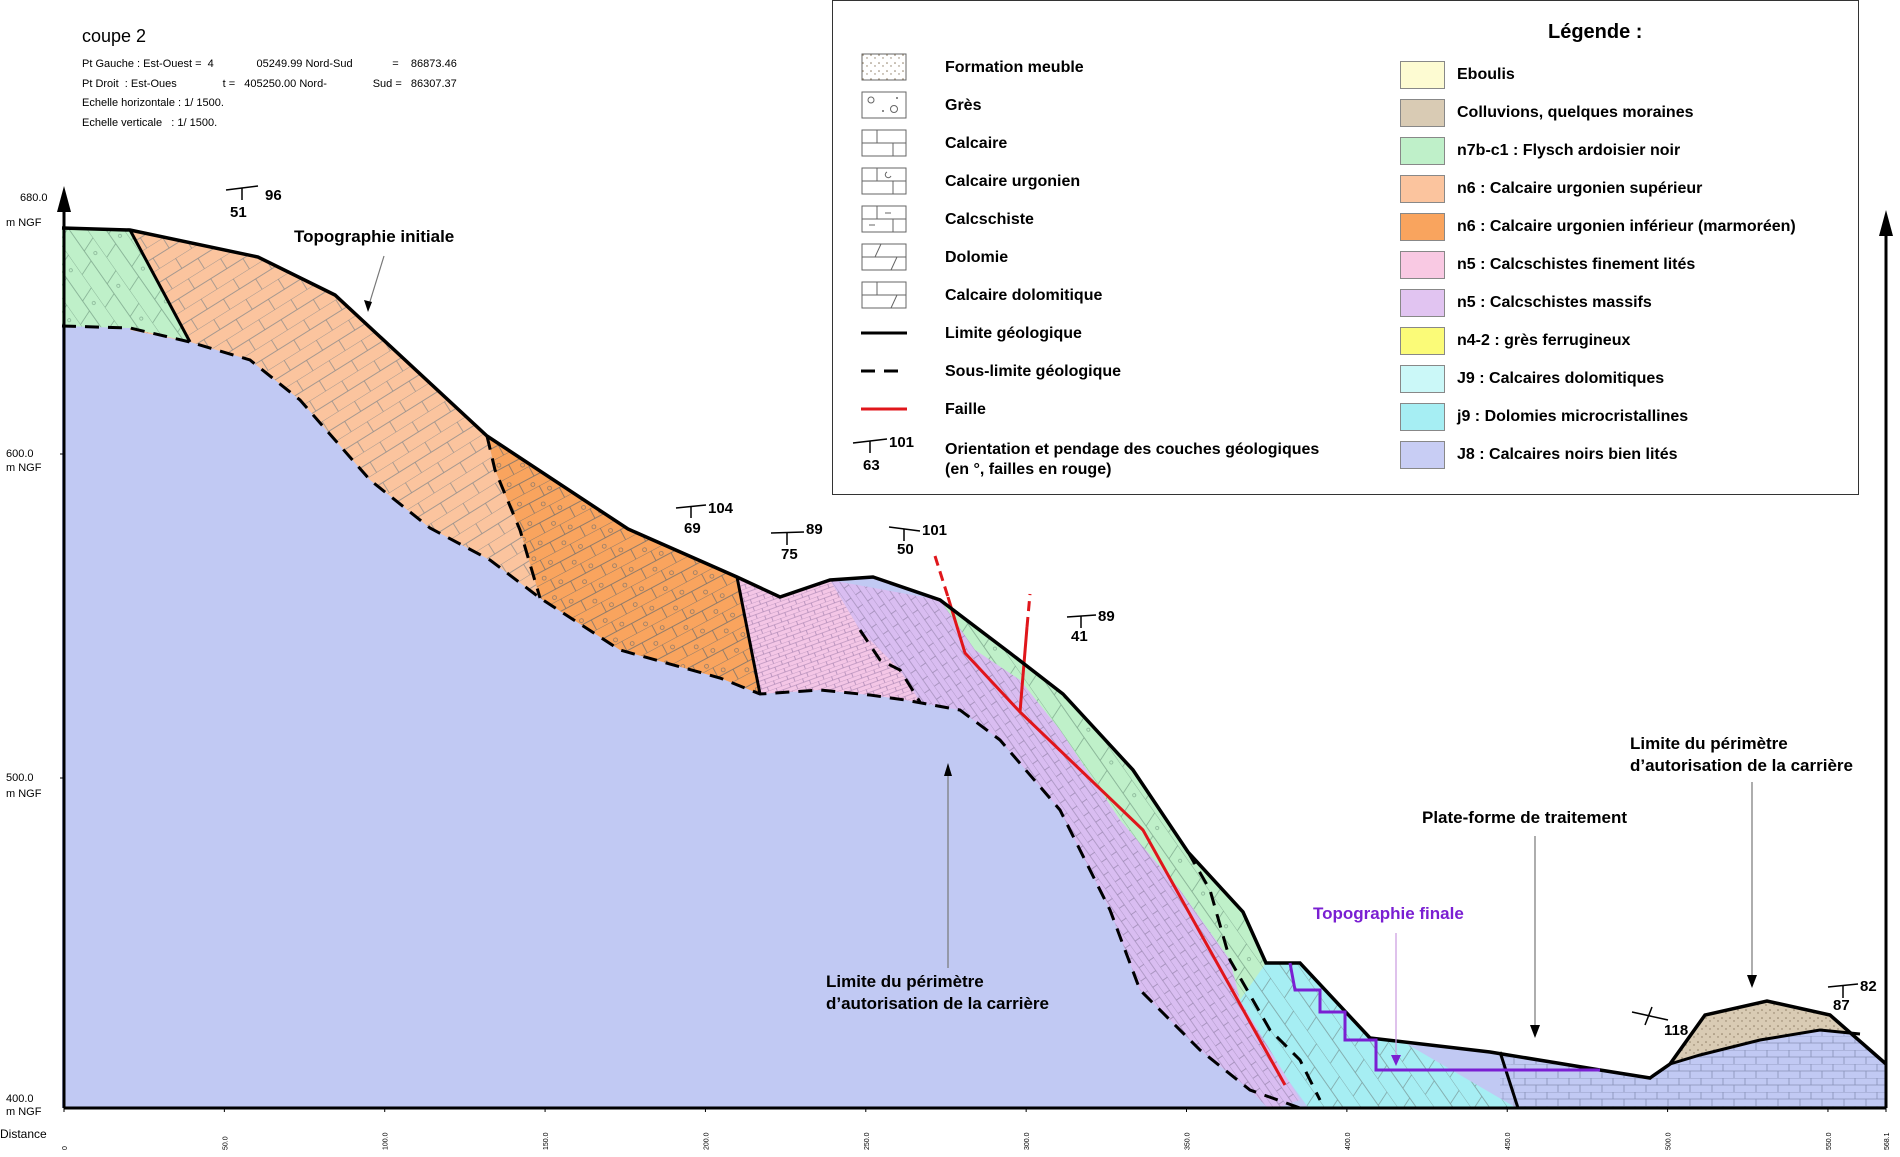 The width and height of the screenshot is (1900, 1157). Describe the element at coordinates (989, 219) in the screenshot. I see `legend-label-calcschiste: Calcschiste` at that location.